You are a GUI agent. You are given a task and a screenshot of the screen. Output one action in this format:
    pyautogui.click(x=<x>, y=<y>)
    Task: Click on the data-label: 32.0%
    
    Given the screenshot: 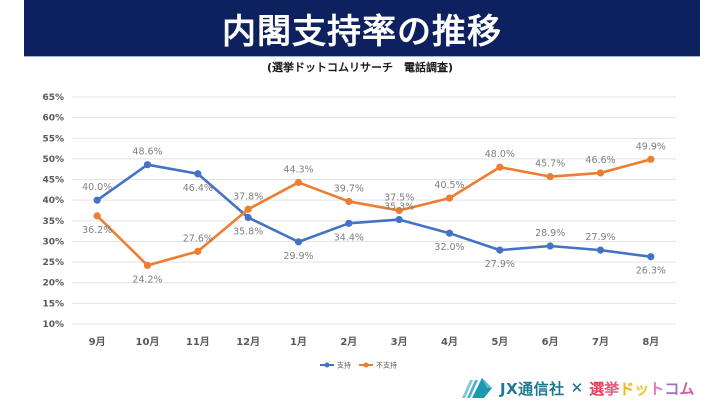 What is the action you would take?
    pyautogui.click(x=449, y=247)
    